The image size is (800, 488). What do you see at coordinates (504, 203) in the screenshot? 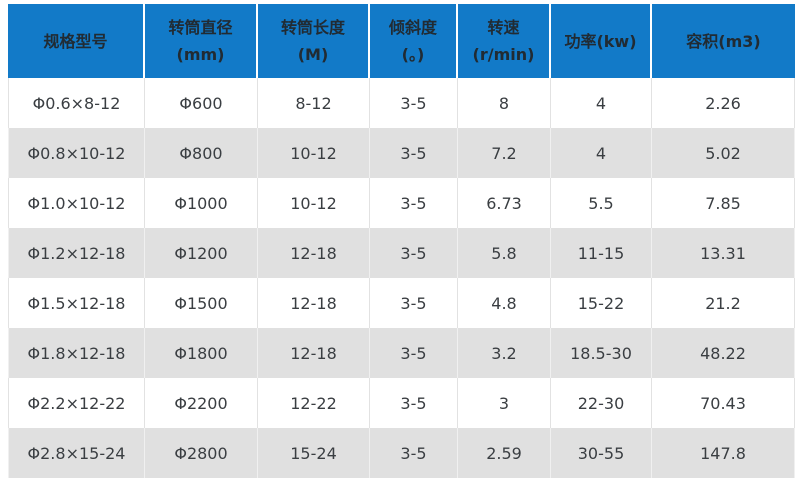
I see `table-cell: 6.73` at bounding box center [504, 203].